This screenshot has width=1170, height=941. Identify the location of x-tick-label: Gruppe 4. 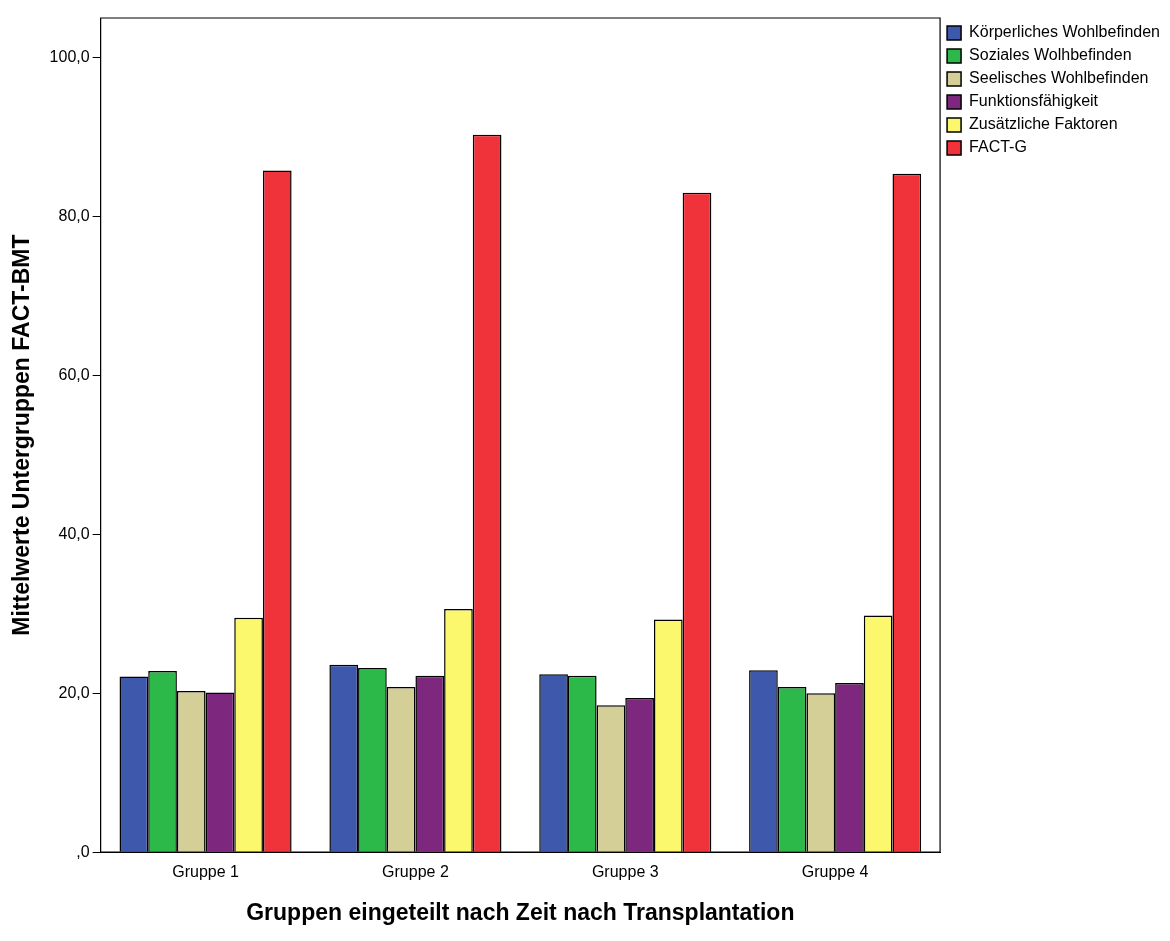
(835, 872).